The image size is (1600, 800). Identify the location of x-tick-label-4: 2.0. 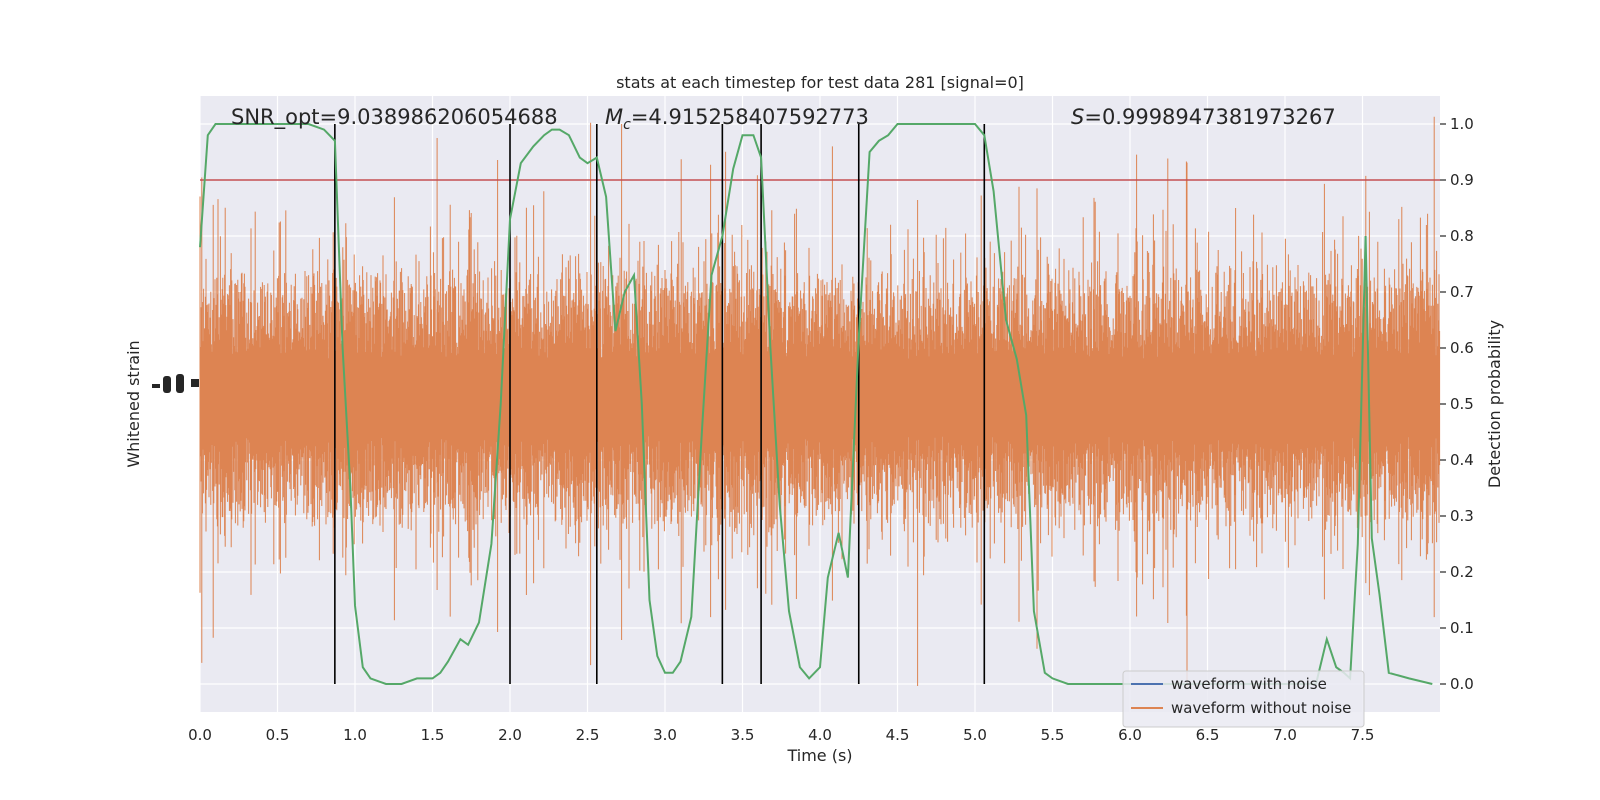
(510, 735).